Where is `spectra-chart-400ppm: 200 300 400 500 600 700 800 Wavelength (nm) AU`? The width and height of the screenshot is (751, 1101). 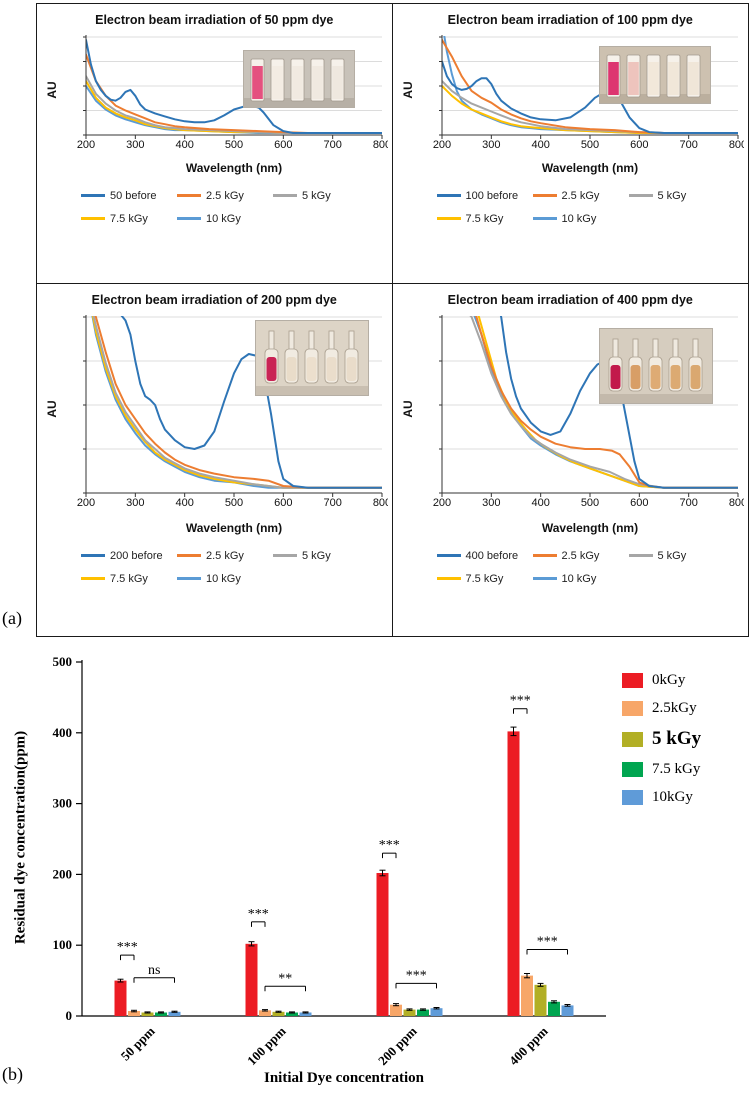
spectra-chart-400ppm: 200 300 400 500 600 700 800 Wavelength (nm) AU is located at coordinates (572, 424).